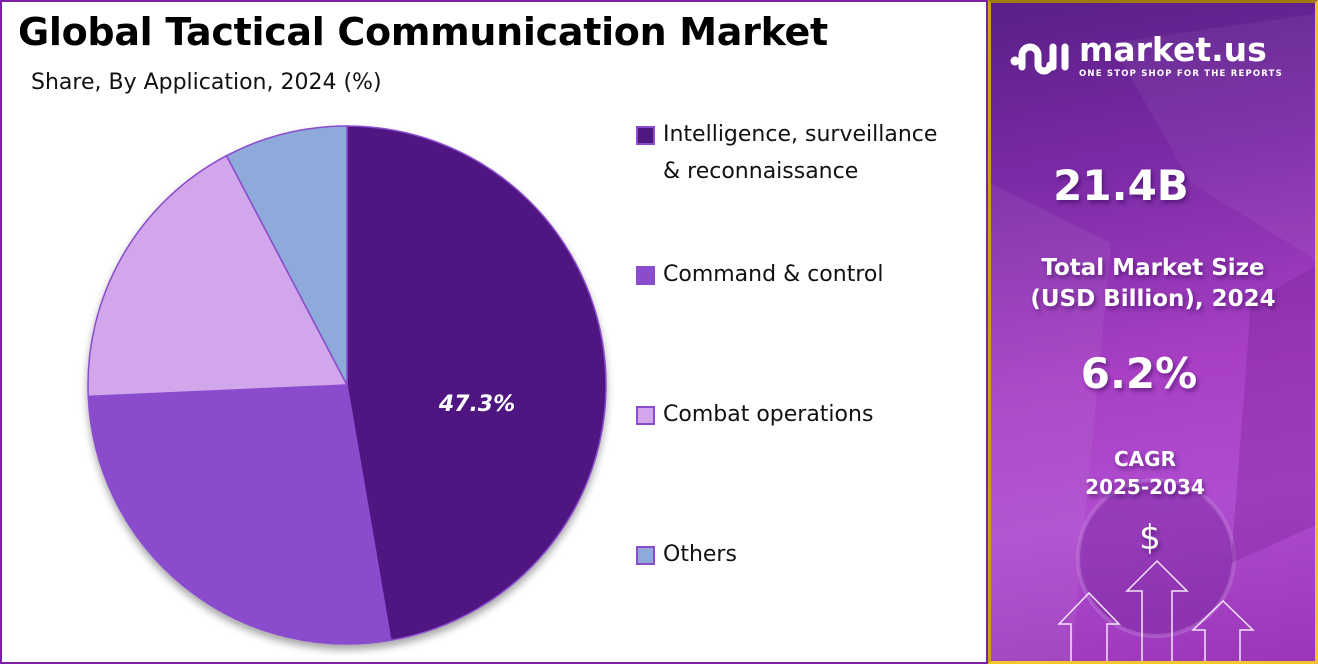 This screenshot has width=1318, height=666. I want to click on legend-item-combat-operations: Combat operations, so click(754, 414).